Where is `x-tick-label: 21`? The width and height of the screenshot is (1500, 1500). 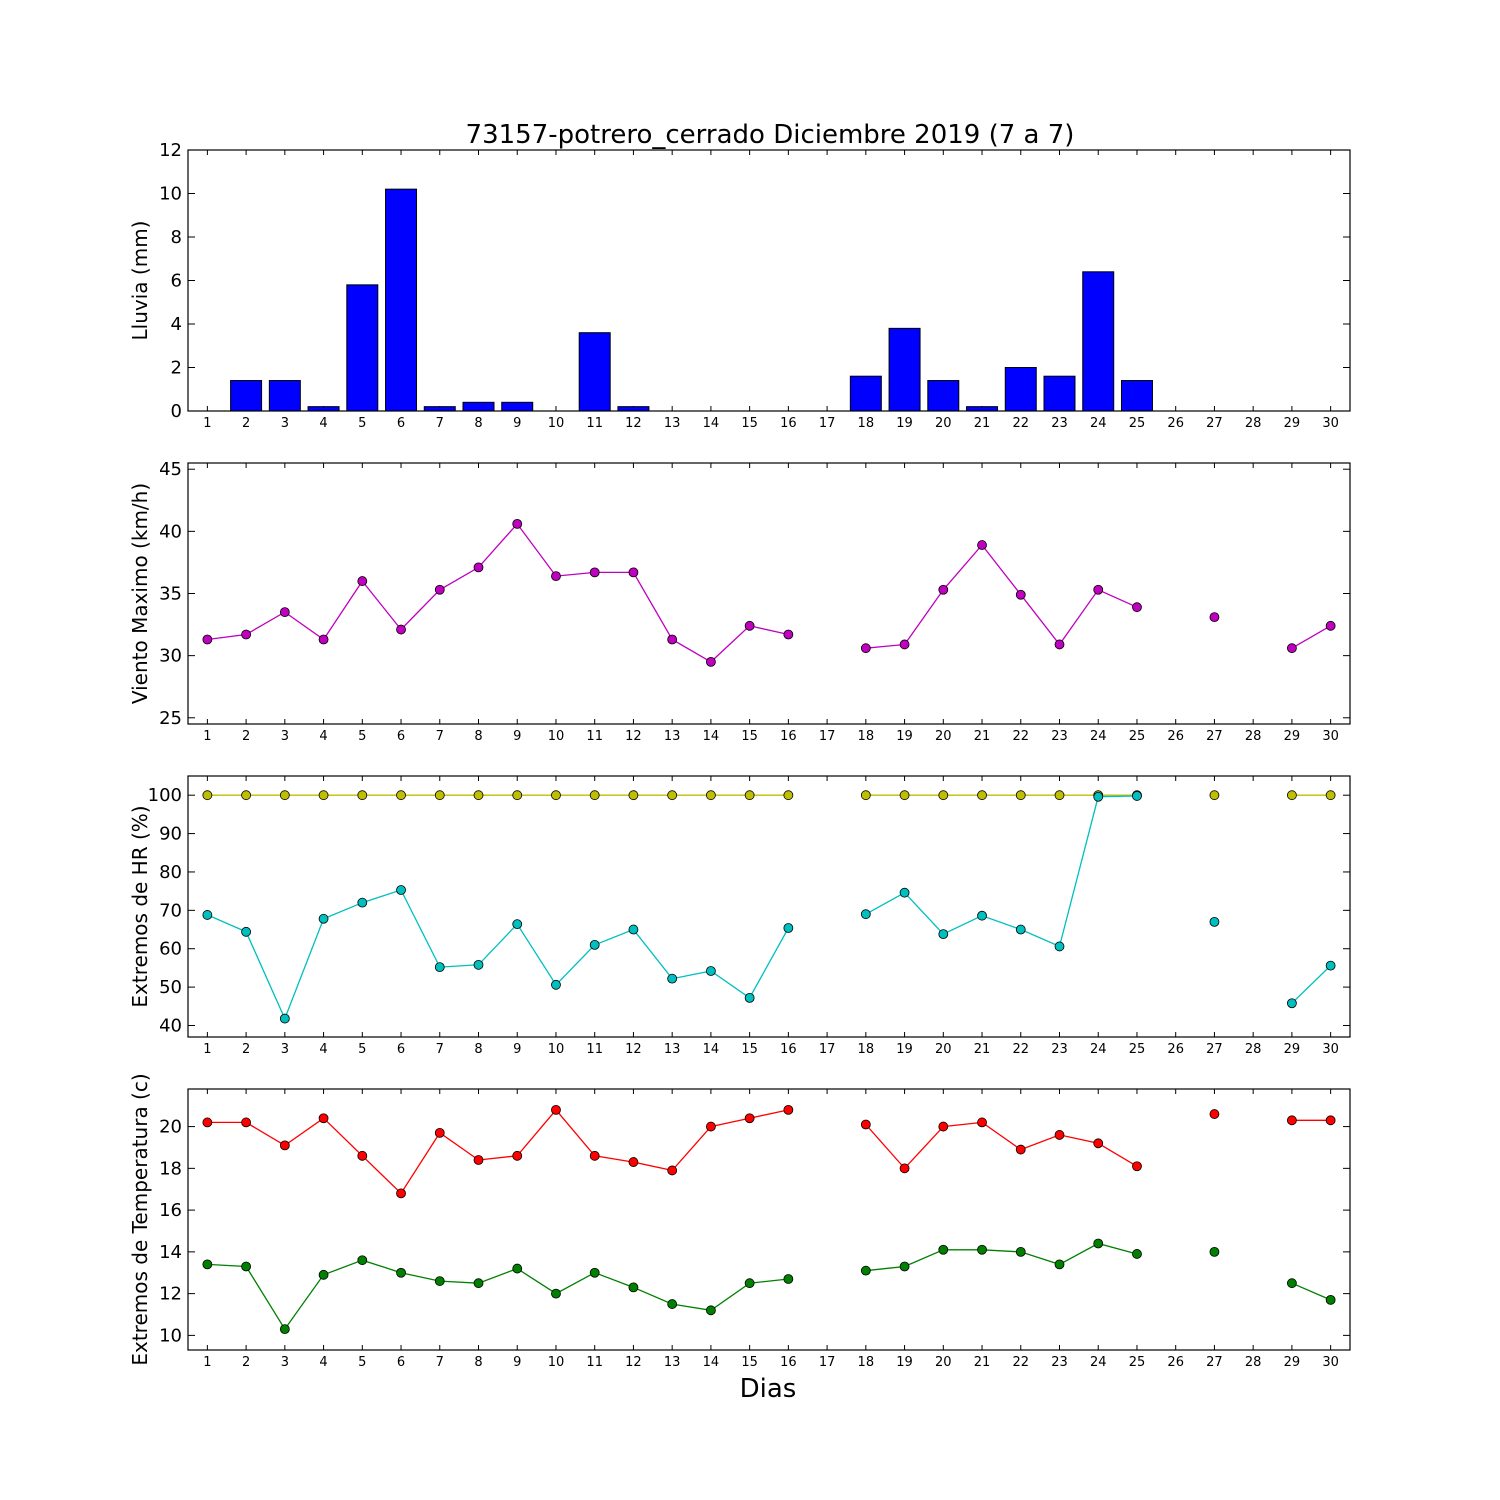 x-tick-label: 21 is located at coordinates (982, 1049).